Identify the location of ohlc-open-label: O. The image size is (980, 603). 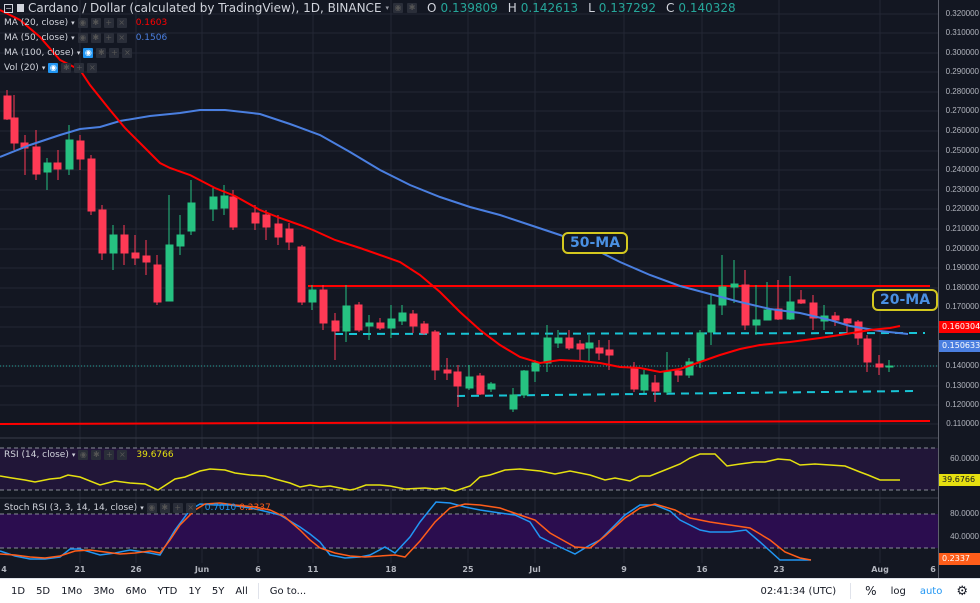
(432, 8).